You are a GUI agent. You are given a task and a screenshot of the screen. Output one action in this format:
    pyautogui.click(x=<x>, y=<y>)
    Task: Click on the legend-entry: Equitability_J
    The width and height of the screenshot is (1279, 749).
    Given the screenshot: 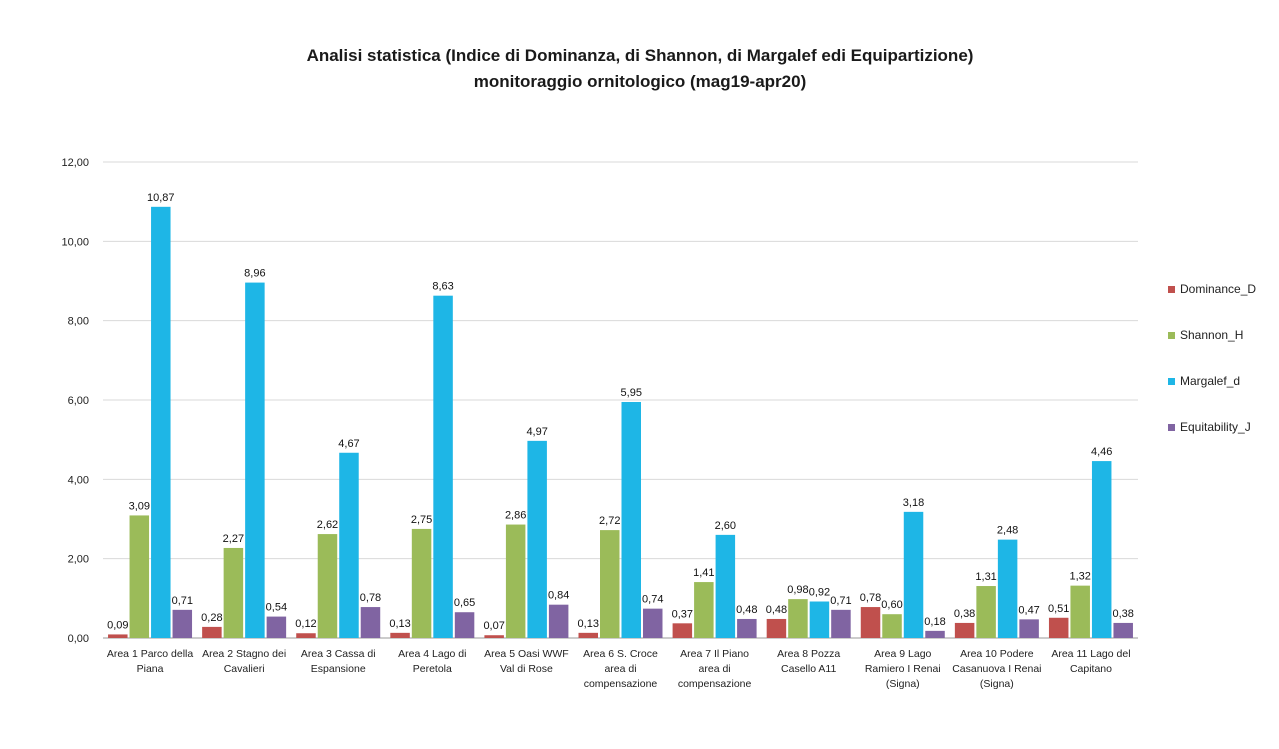 What is the action you would take?
    pyautogui.click(x=1215, y=427)
    